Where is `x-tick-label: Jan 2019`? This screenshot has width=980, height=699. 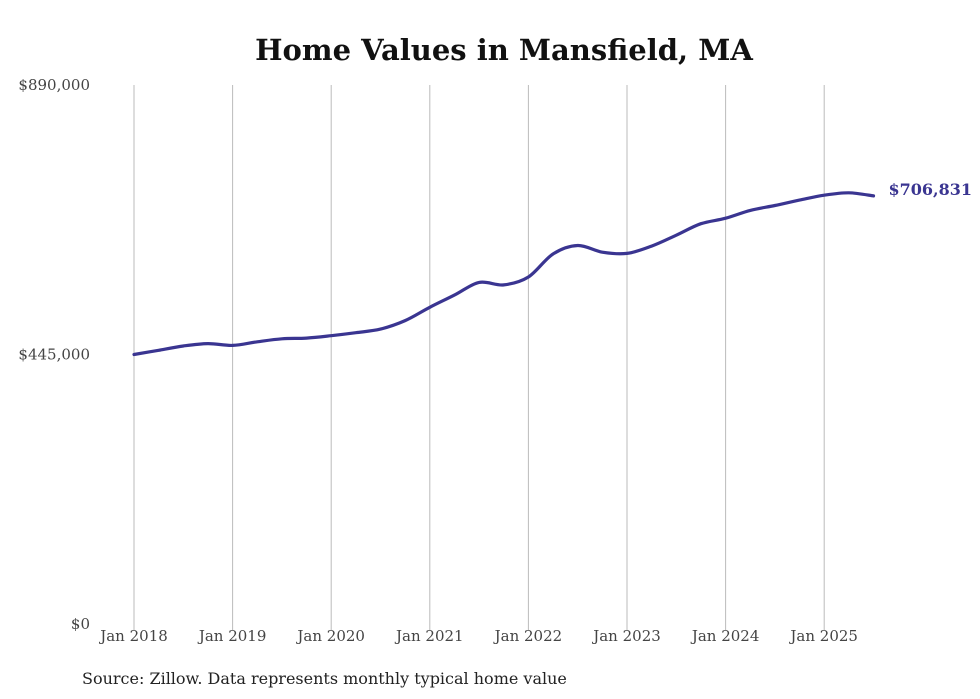 x-tick-label: Jan 2019 is located at coordinates (232, 636).